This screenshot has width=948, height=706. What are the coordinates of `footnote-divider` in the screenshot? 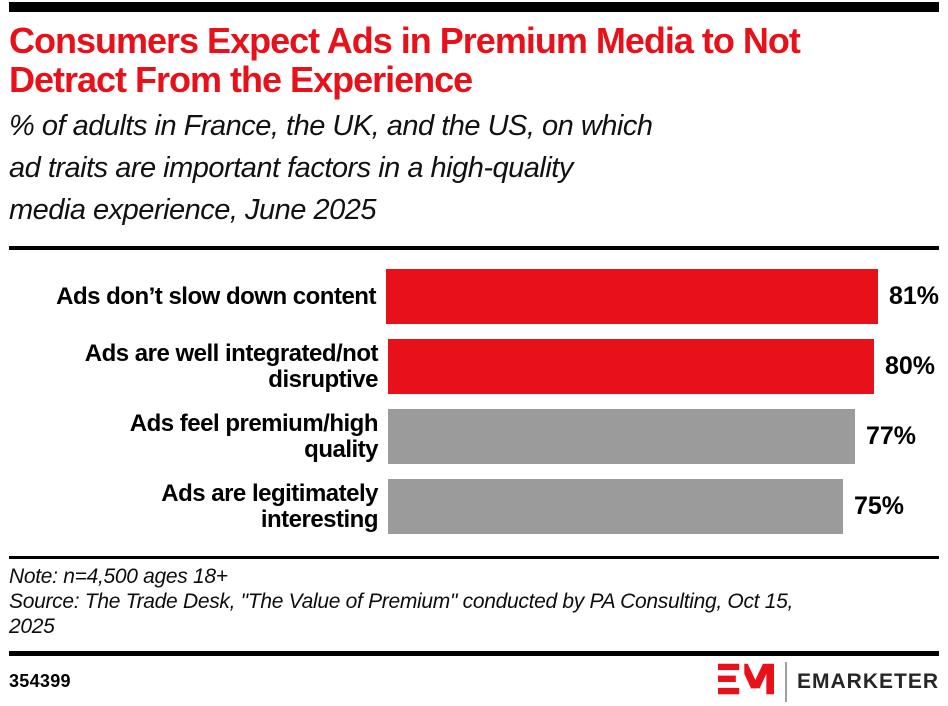 It's located at (474, 557).